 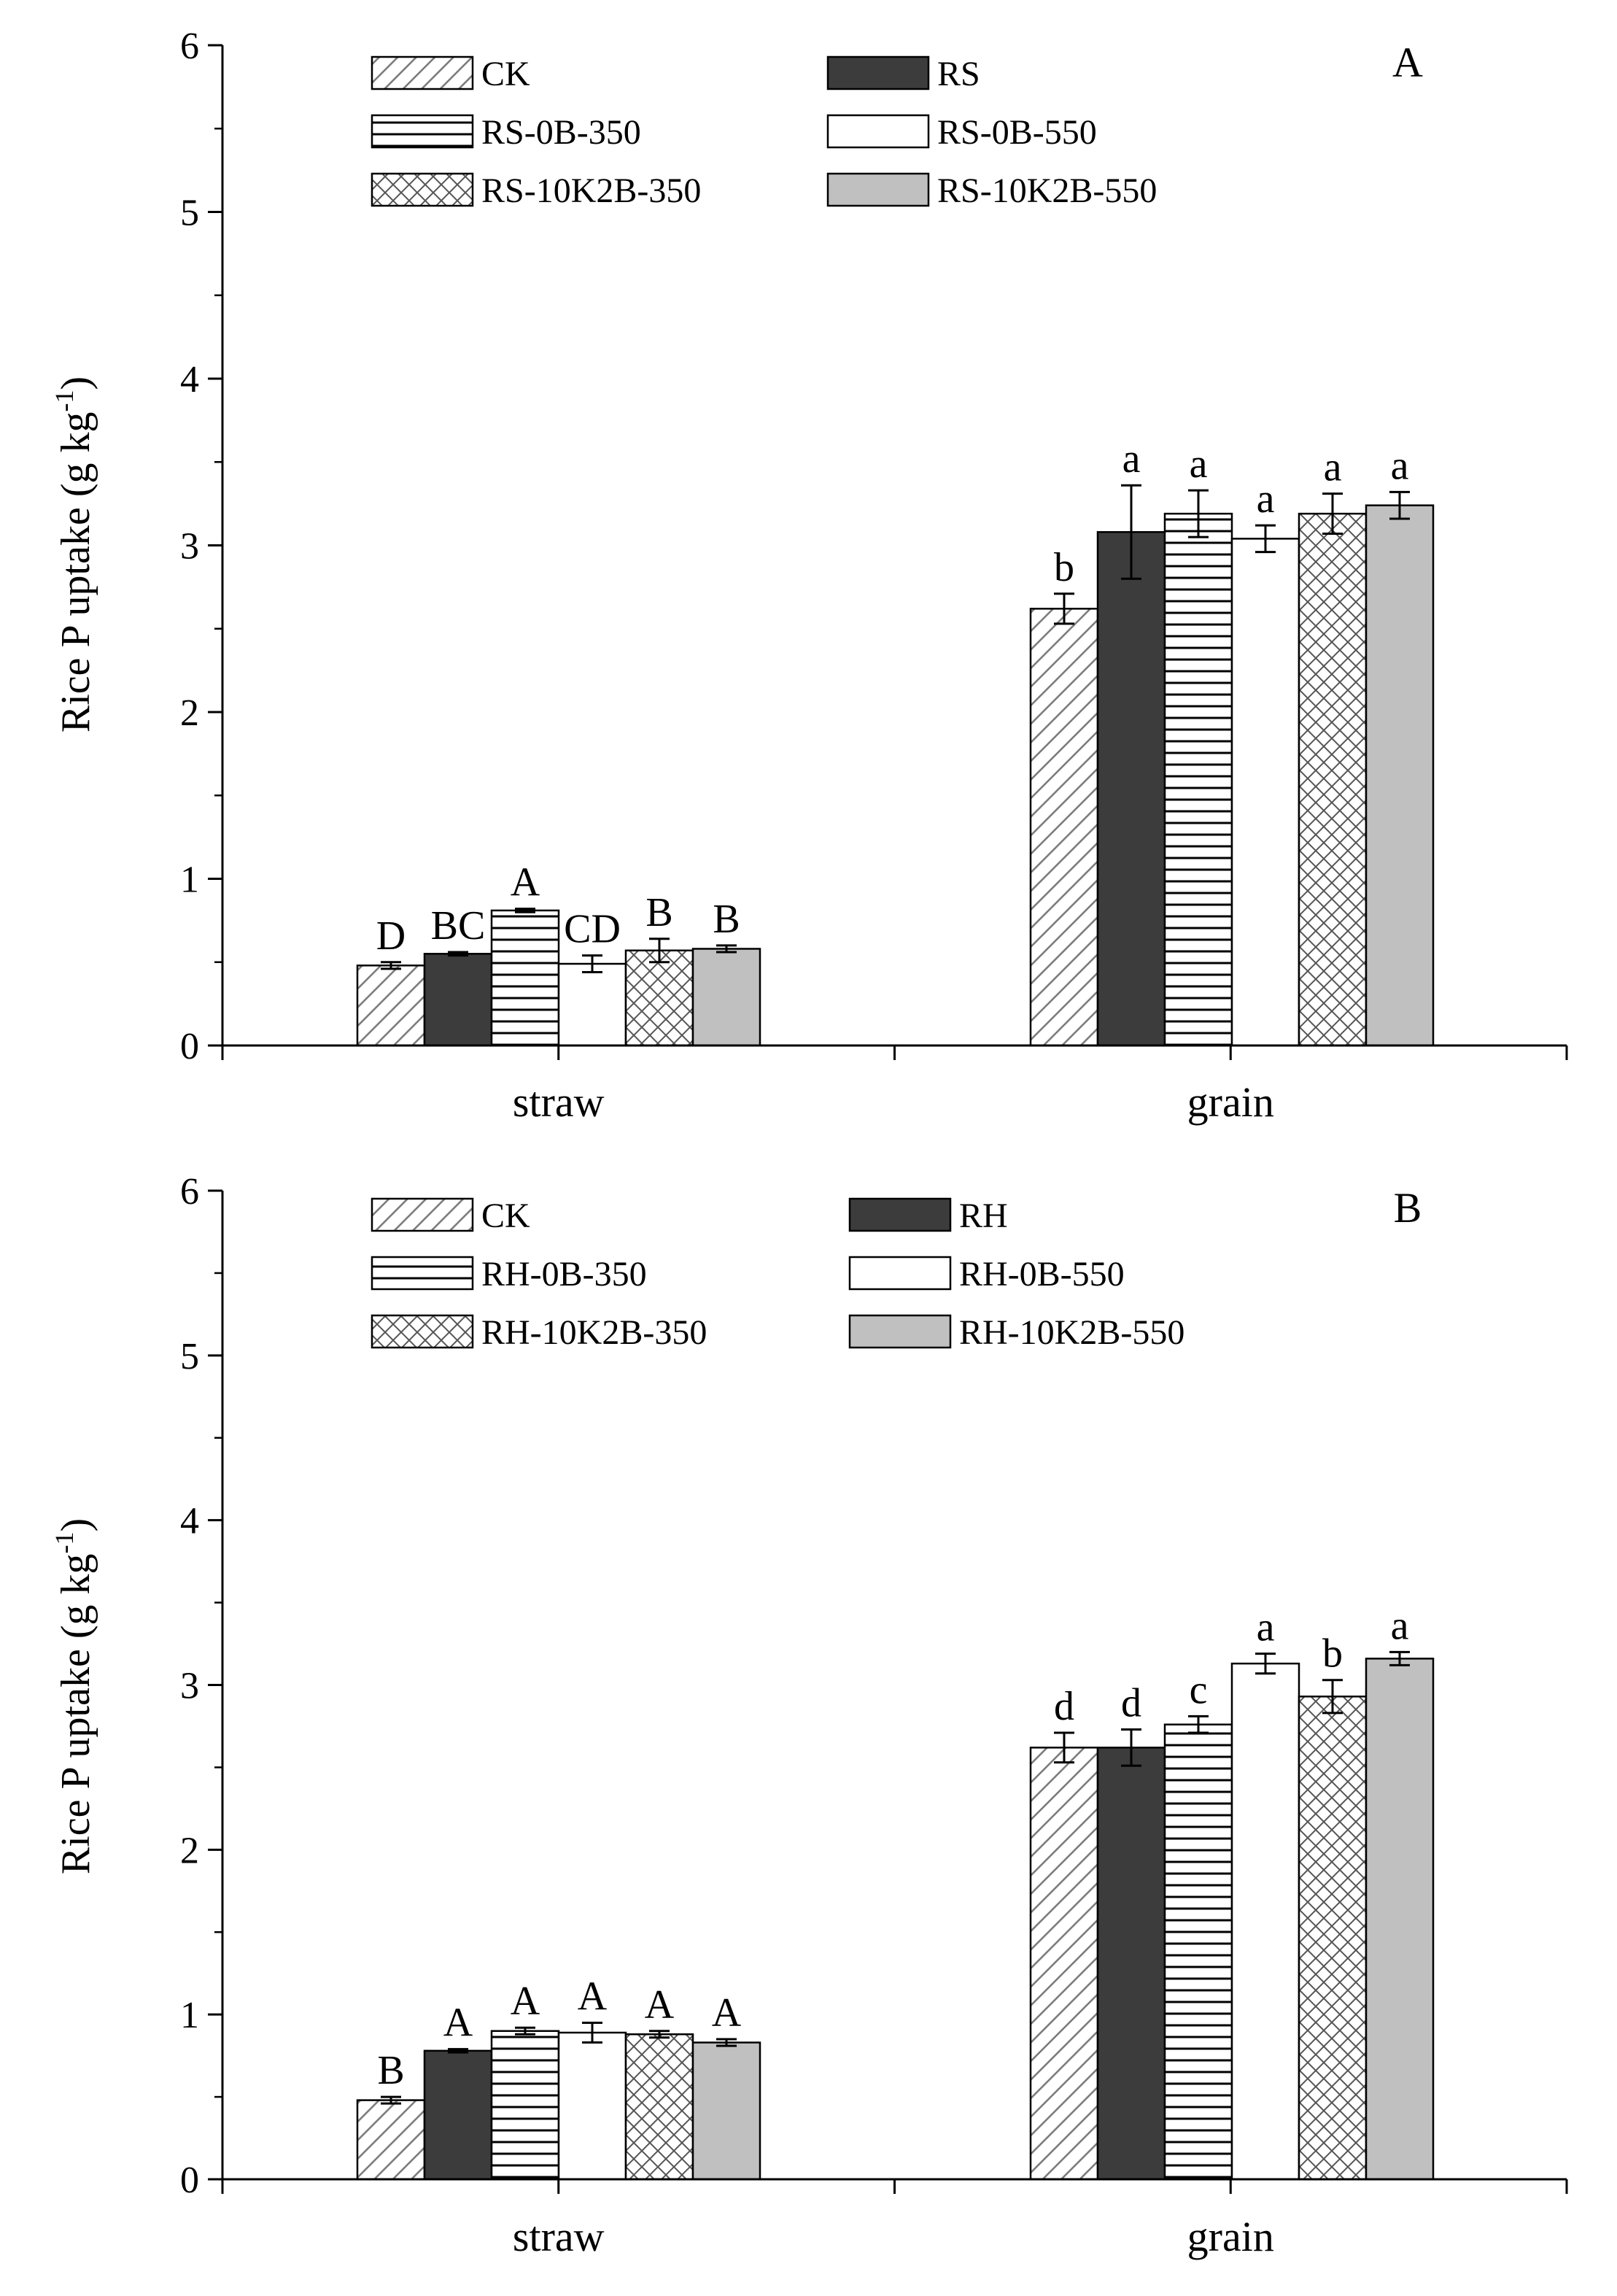 What do you see at coordinates (189, 213) in the screenshot?
I see `panel-a-y-tick-label: 5` at bounding box center [189, 213].